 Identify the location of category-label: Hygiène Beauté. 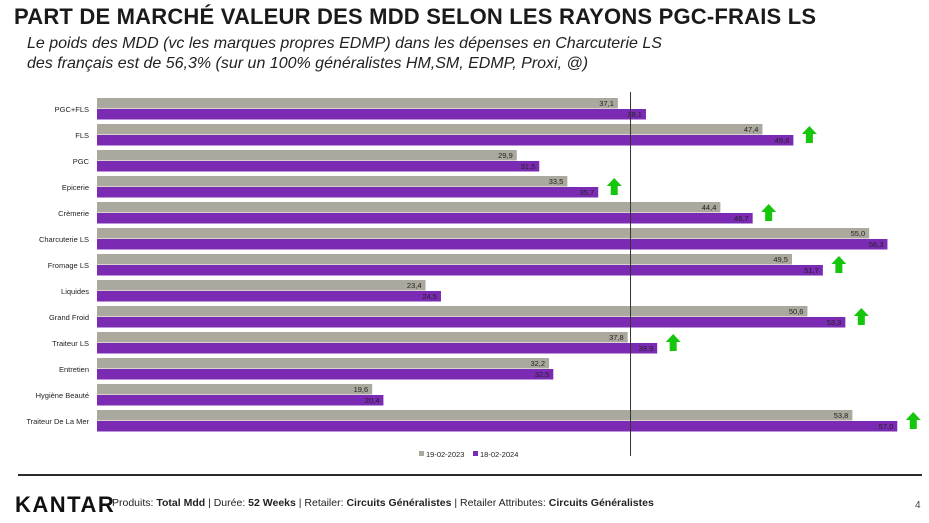
(62, 395).